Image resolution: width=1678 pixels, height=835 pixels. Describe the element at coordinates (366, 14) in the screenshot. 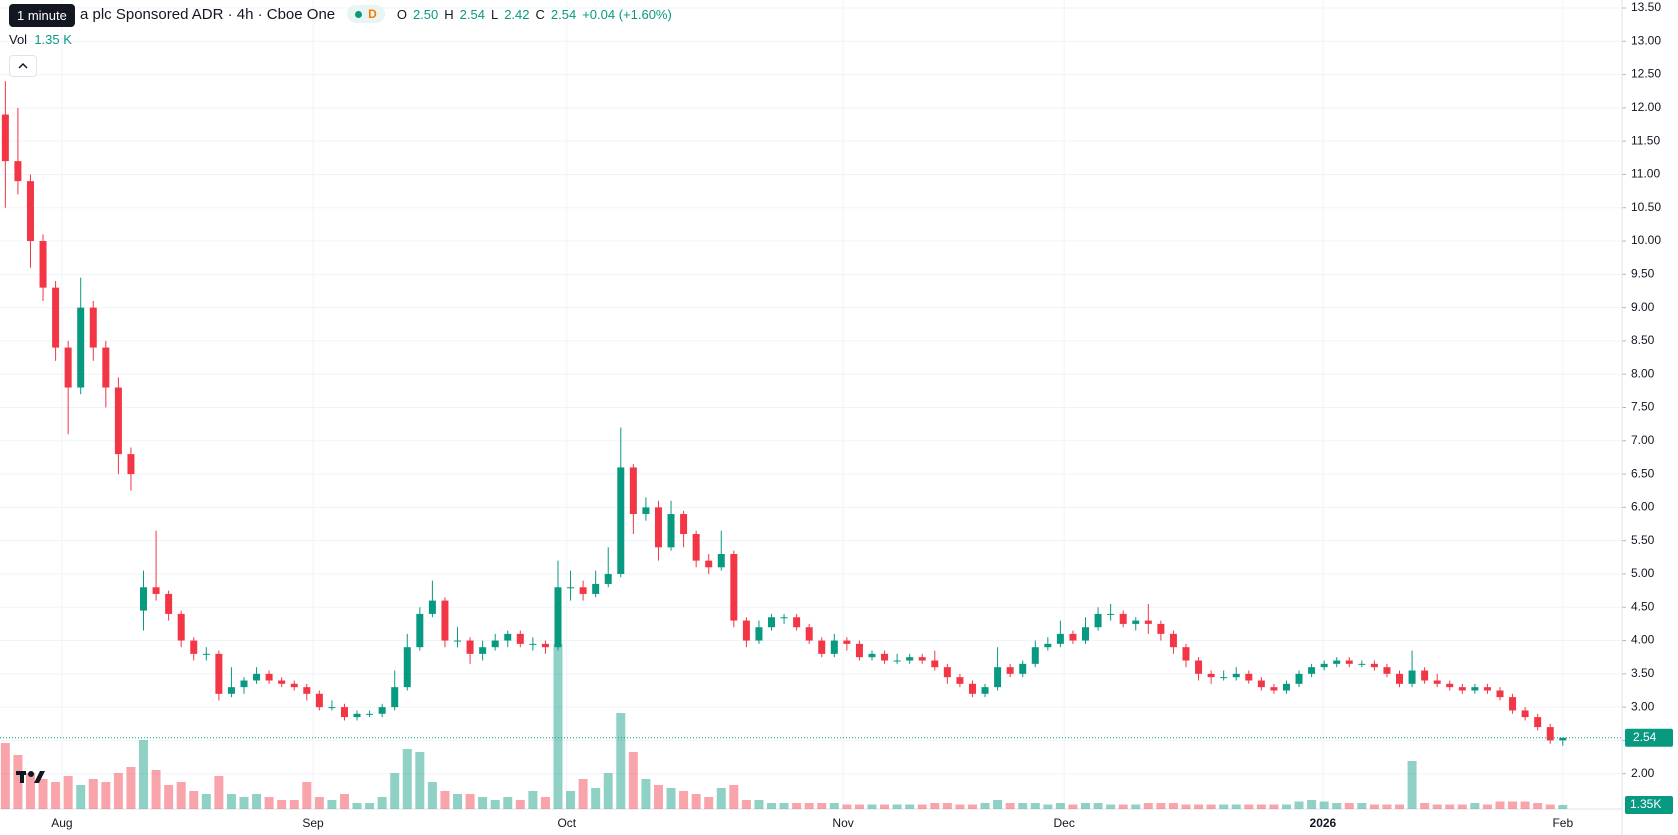

I see `status-pill: D` at that location.